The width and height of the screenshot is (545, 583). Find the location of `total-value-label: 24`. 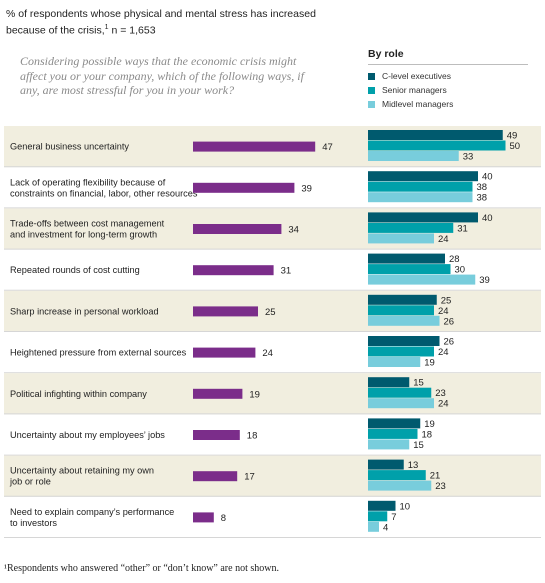

total-value-label: 24 is located at coordinates (267, 353).